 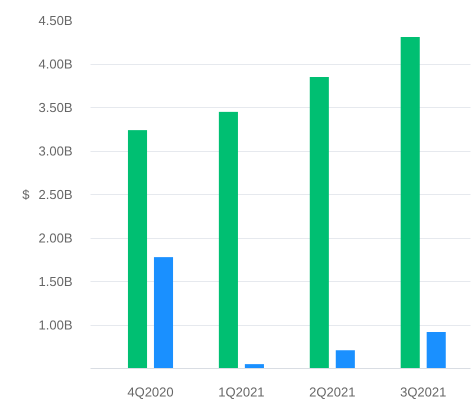 What do you see at coordinates (55, 64) in the screenshot?
I see `y-tick-label: 4.00B` at bounding box center [55, 64].